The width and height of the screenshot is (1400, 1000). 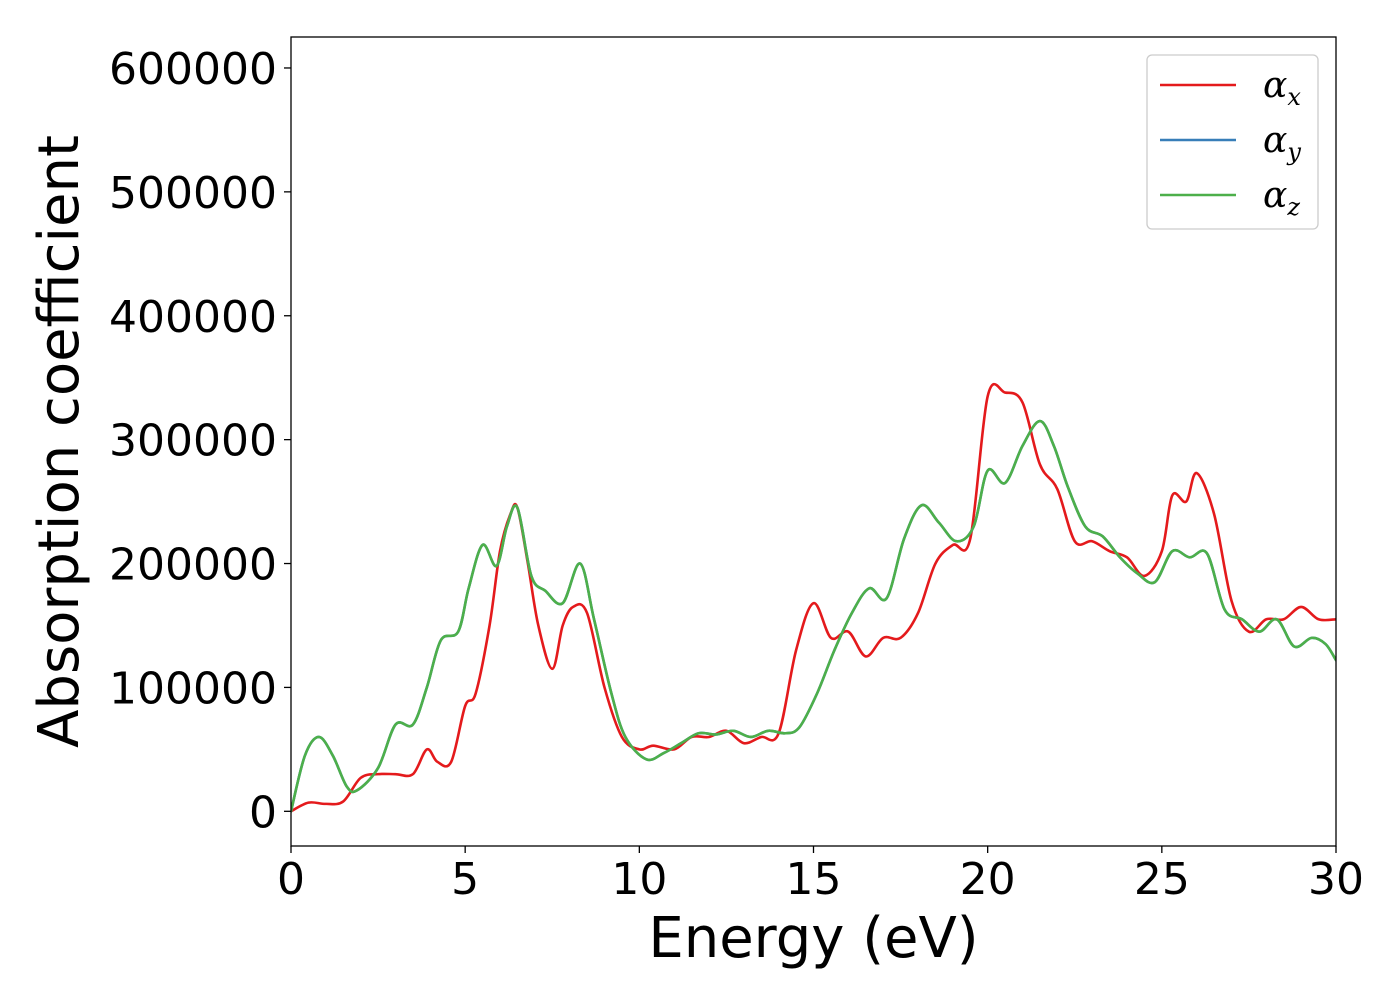 I want to click on legend-label-alpha-x: αx, so click(x=1282, y=88).